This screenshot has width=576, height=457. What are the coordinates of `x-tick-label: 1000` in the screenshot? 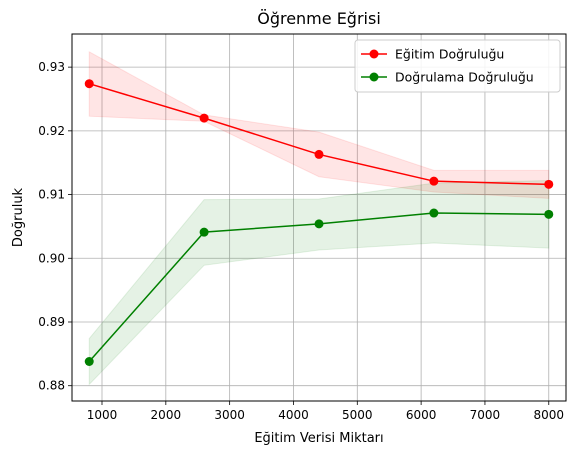 It's located at (102, 415).